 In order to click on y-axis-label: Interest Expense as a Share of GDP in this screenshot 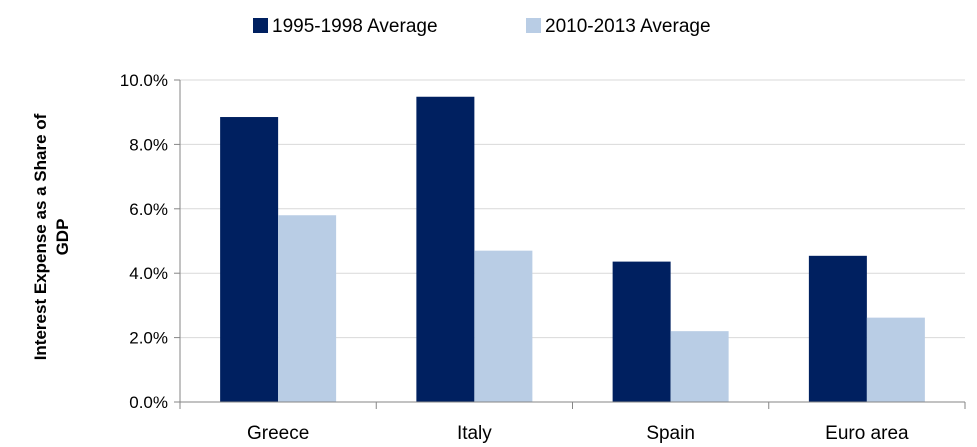, I will do `click(51, 236)`.